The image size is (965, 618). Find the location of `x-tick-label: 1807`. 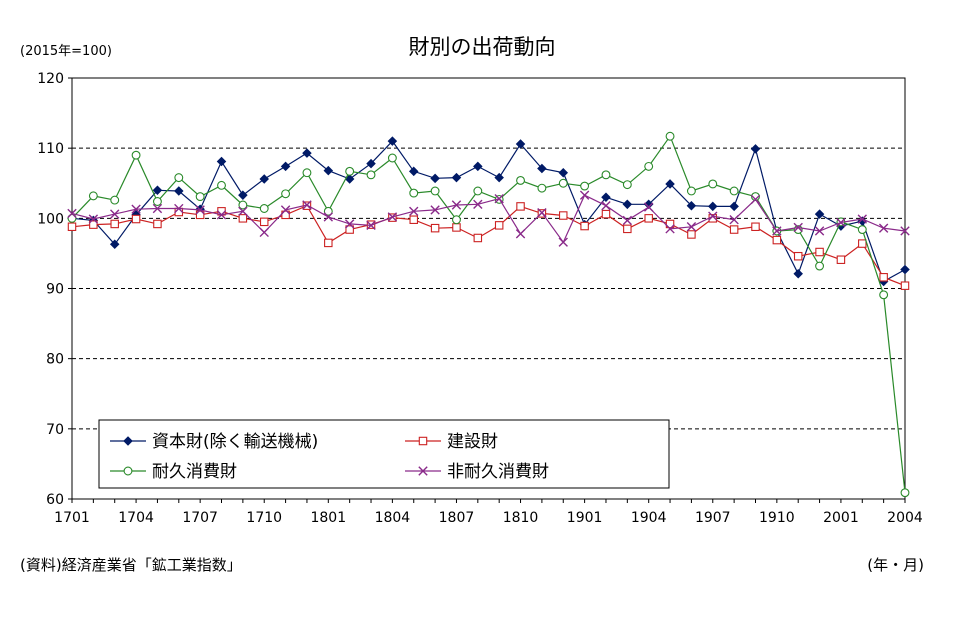

x-tick-label: 1807 is located at coordinates (457, 518).